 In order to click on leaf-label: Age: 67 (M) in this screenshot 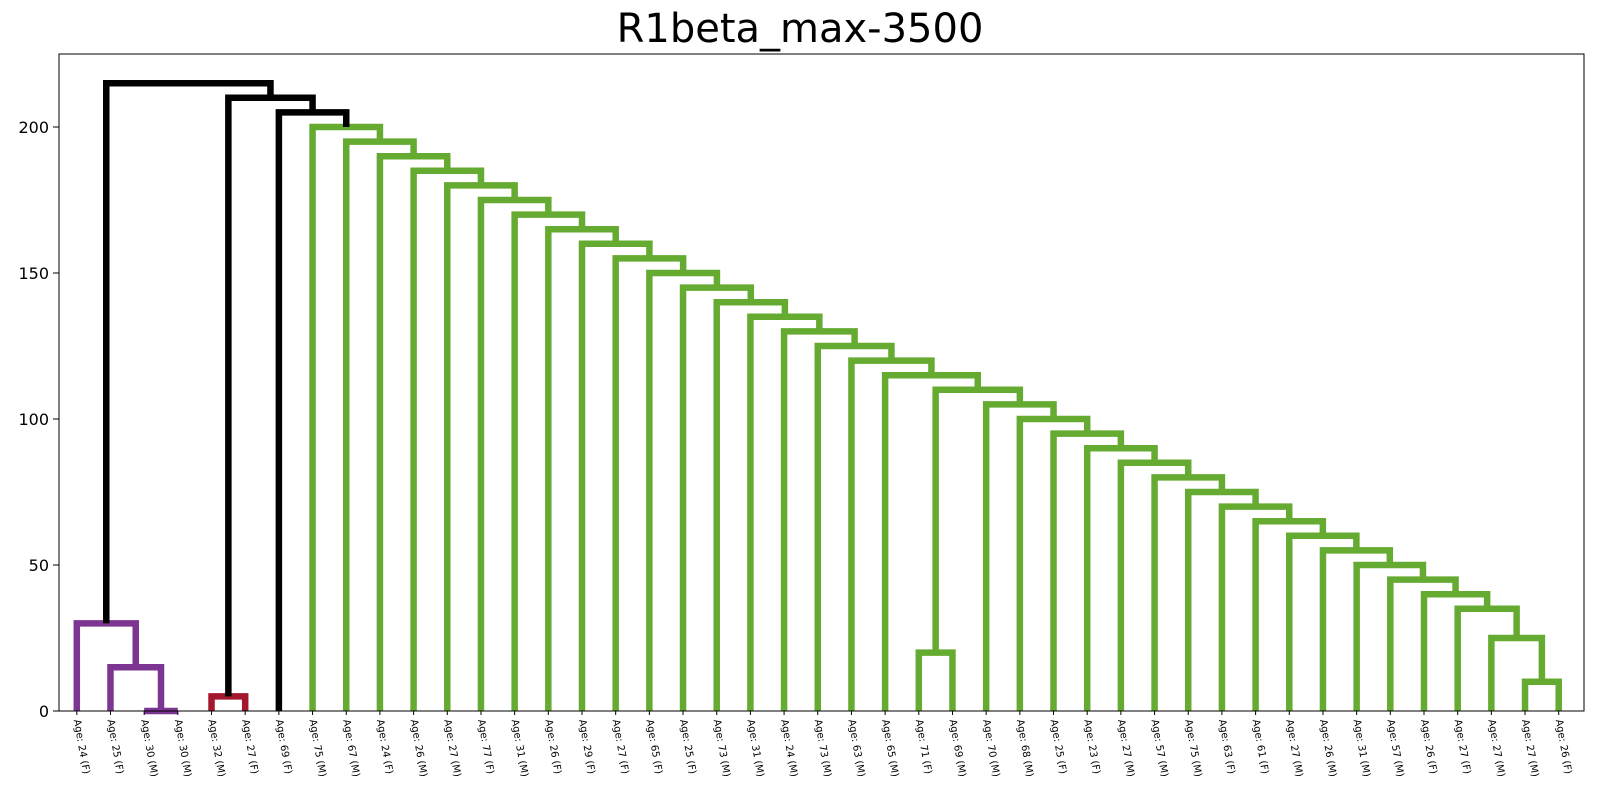, I will do `click(350, 748)`.